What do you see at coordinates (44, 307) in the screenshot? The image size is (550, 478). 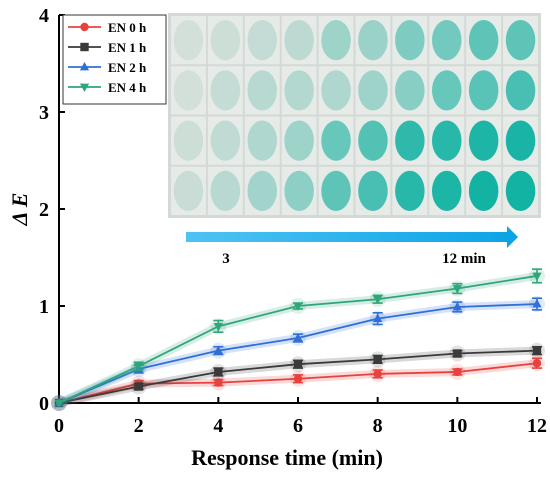 I see `y-tick-label: 1` at bounding box center [44, 307].